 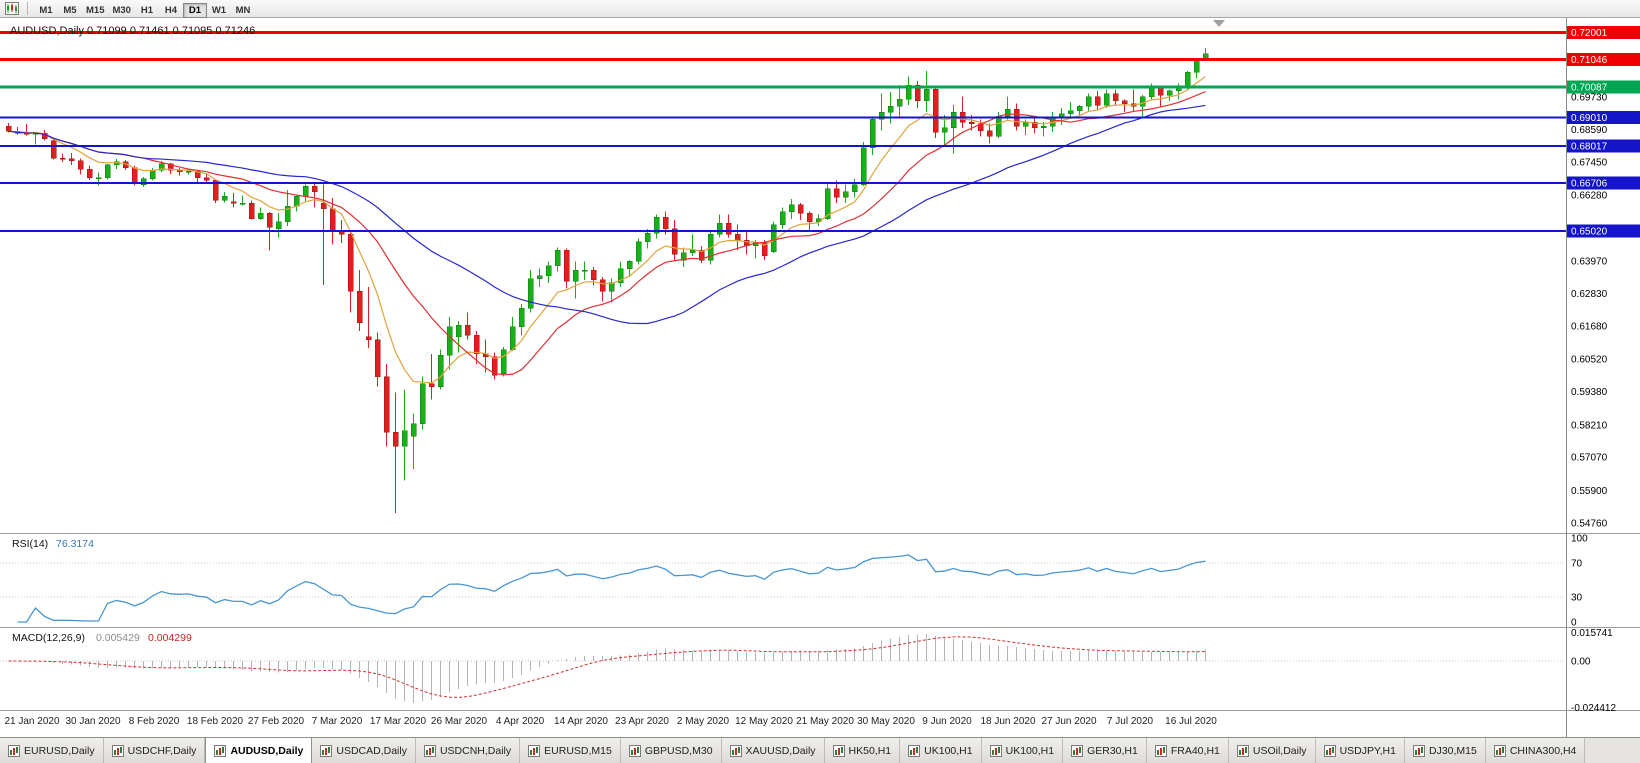 What do you see at coordinates (1589, 184) in the screenshot?
I see `price-badge-label: 0.66706` at bounding box center [1589, 184].